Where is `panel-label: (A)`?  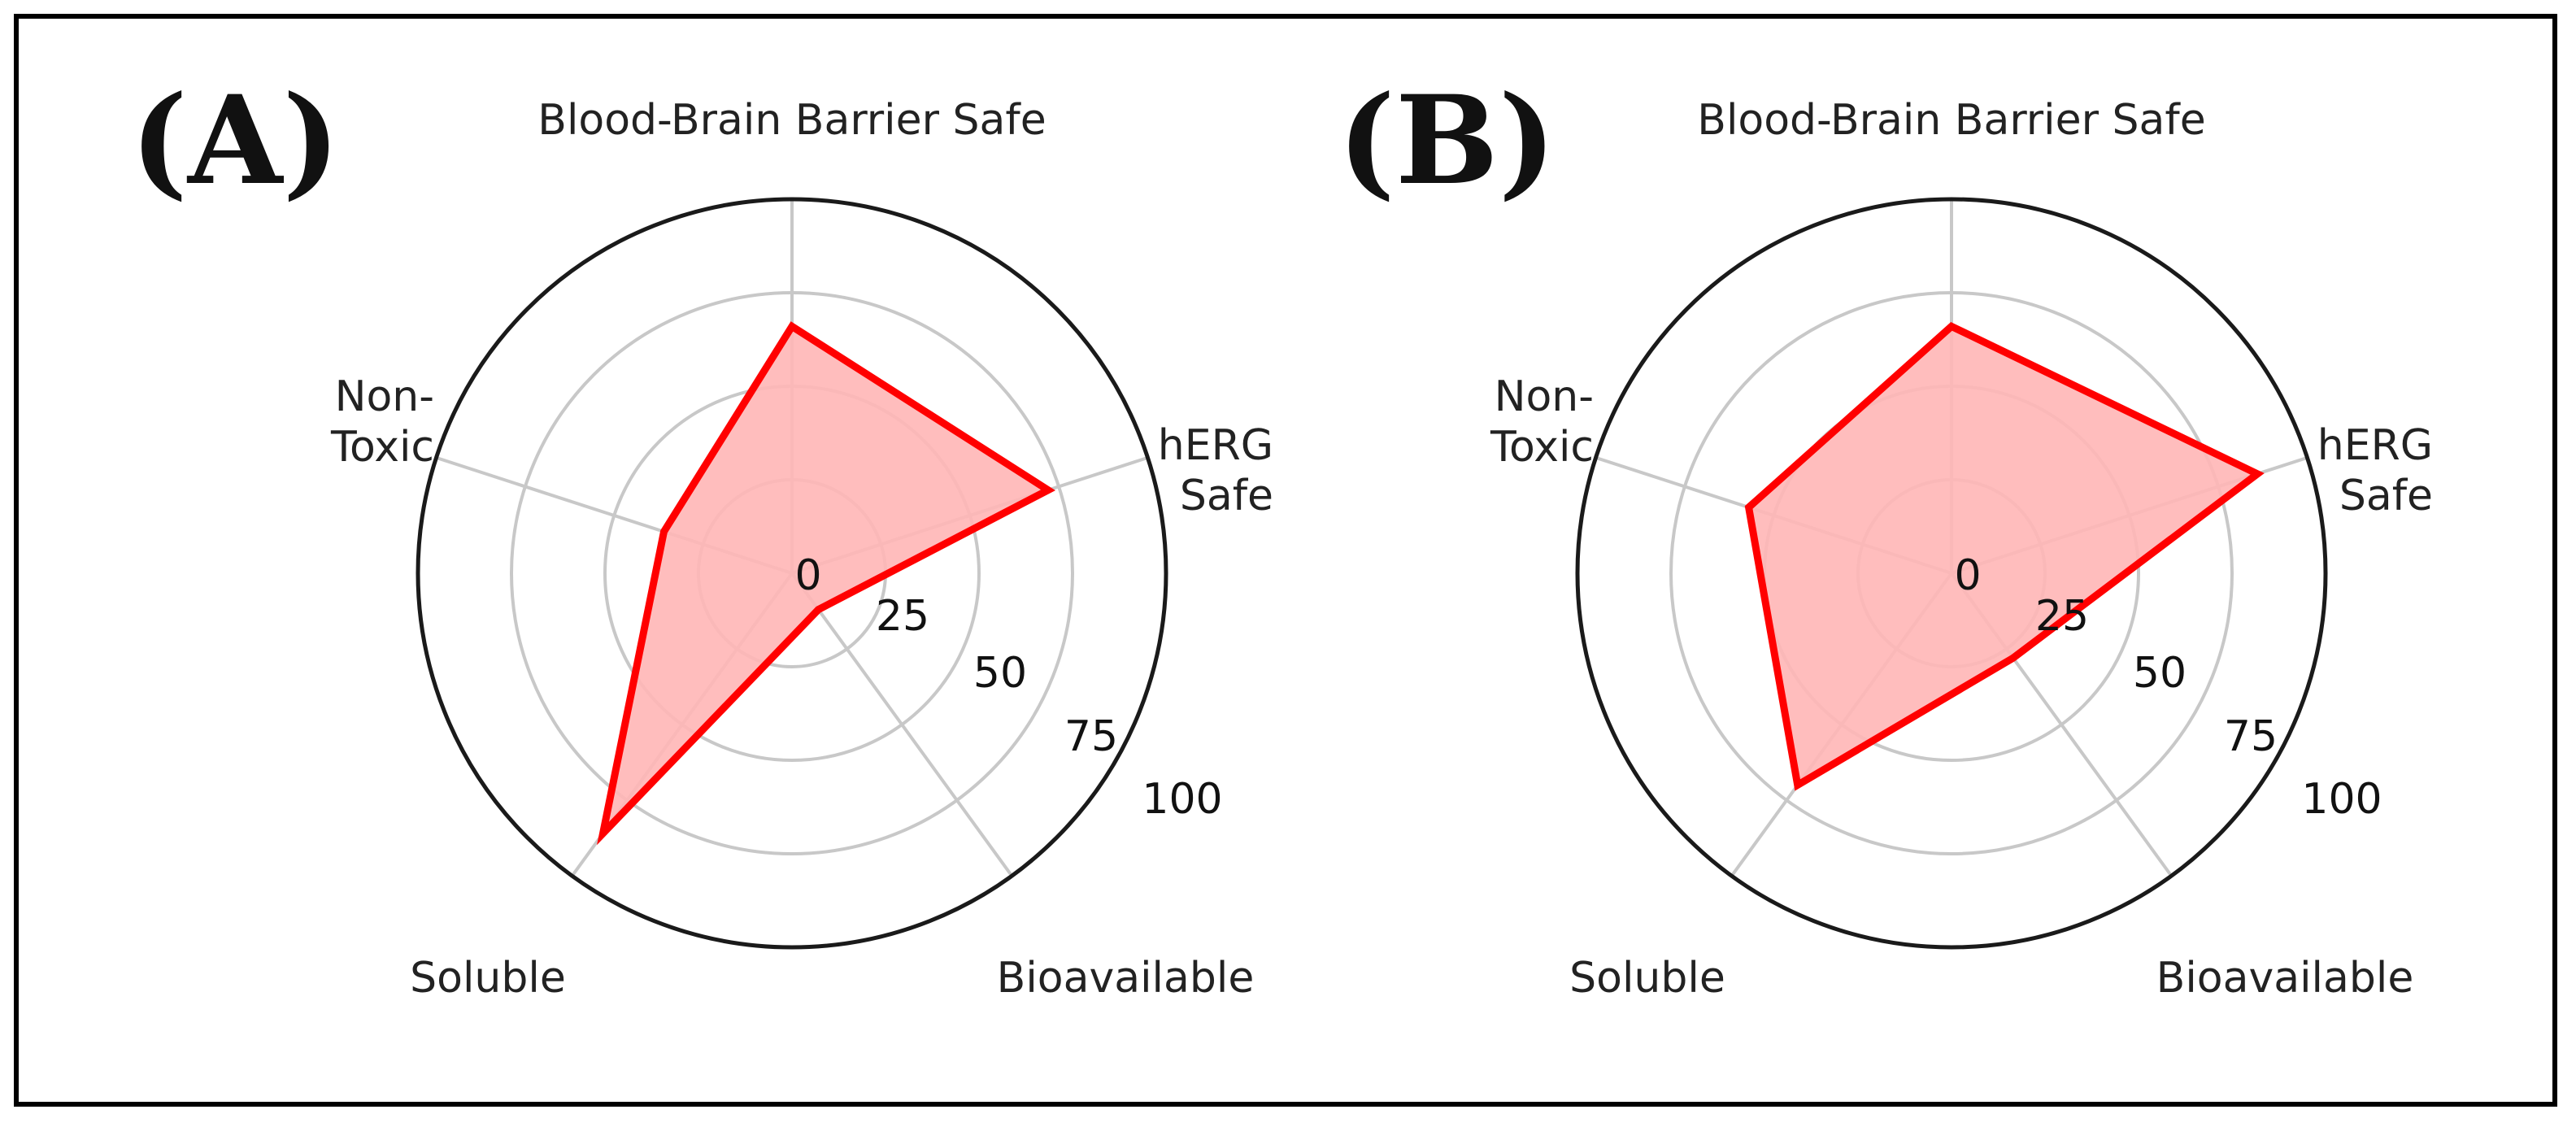
panel-label: (A) is located at coordinates (235, 141).